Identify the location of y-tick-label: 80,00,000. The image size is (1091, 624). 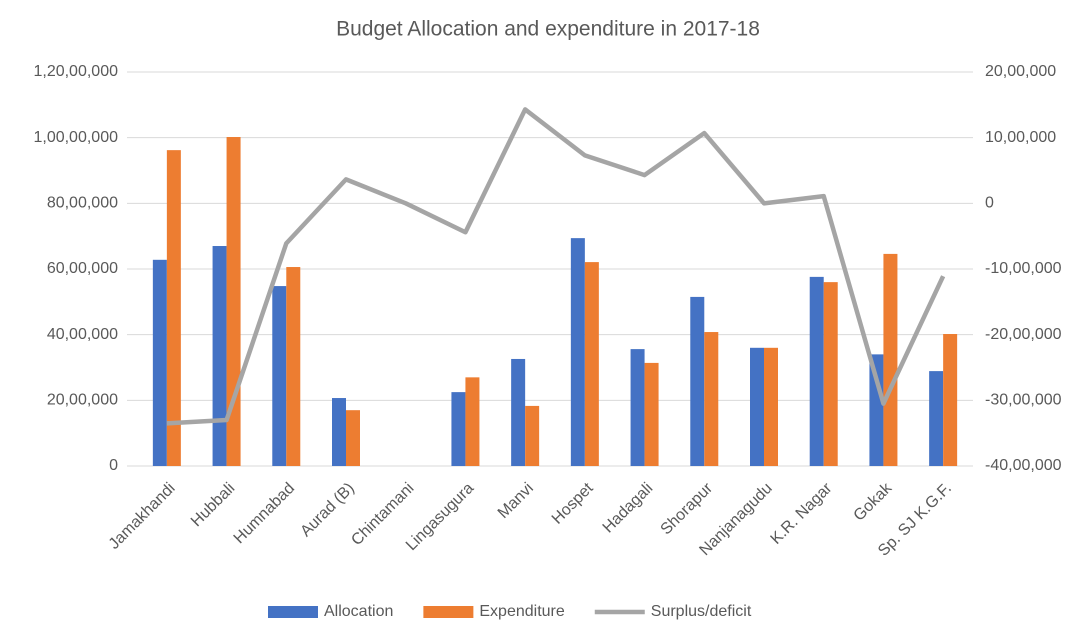
(82, 203).